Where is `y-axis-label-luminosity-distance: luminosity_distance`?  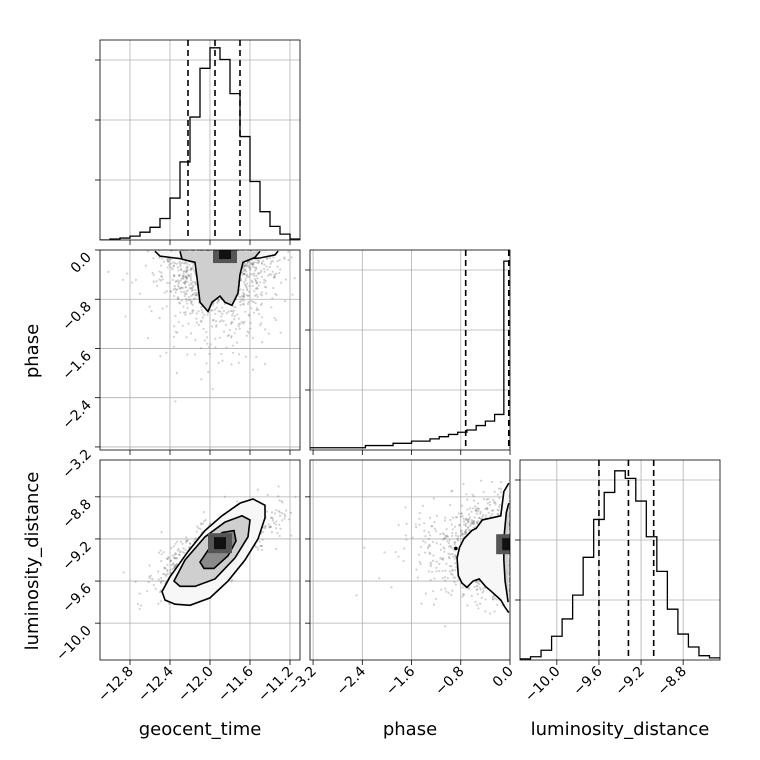 y-axis-label-luminosity-distance: luminosity_distance is located at coordinates (32, 561).